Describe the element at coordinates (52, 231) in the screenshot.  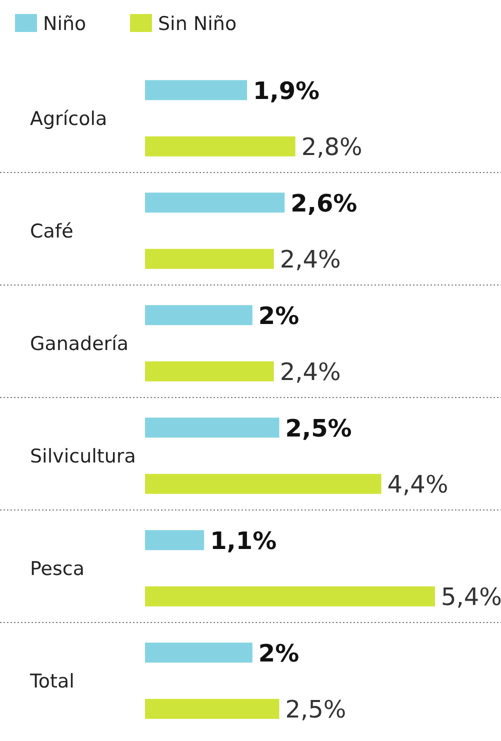
I see `y-tick-label: Café` at that location.